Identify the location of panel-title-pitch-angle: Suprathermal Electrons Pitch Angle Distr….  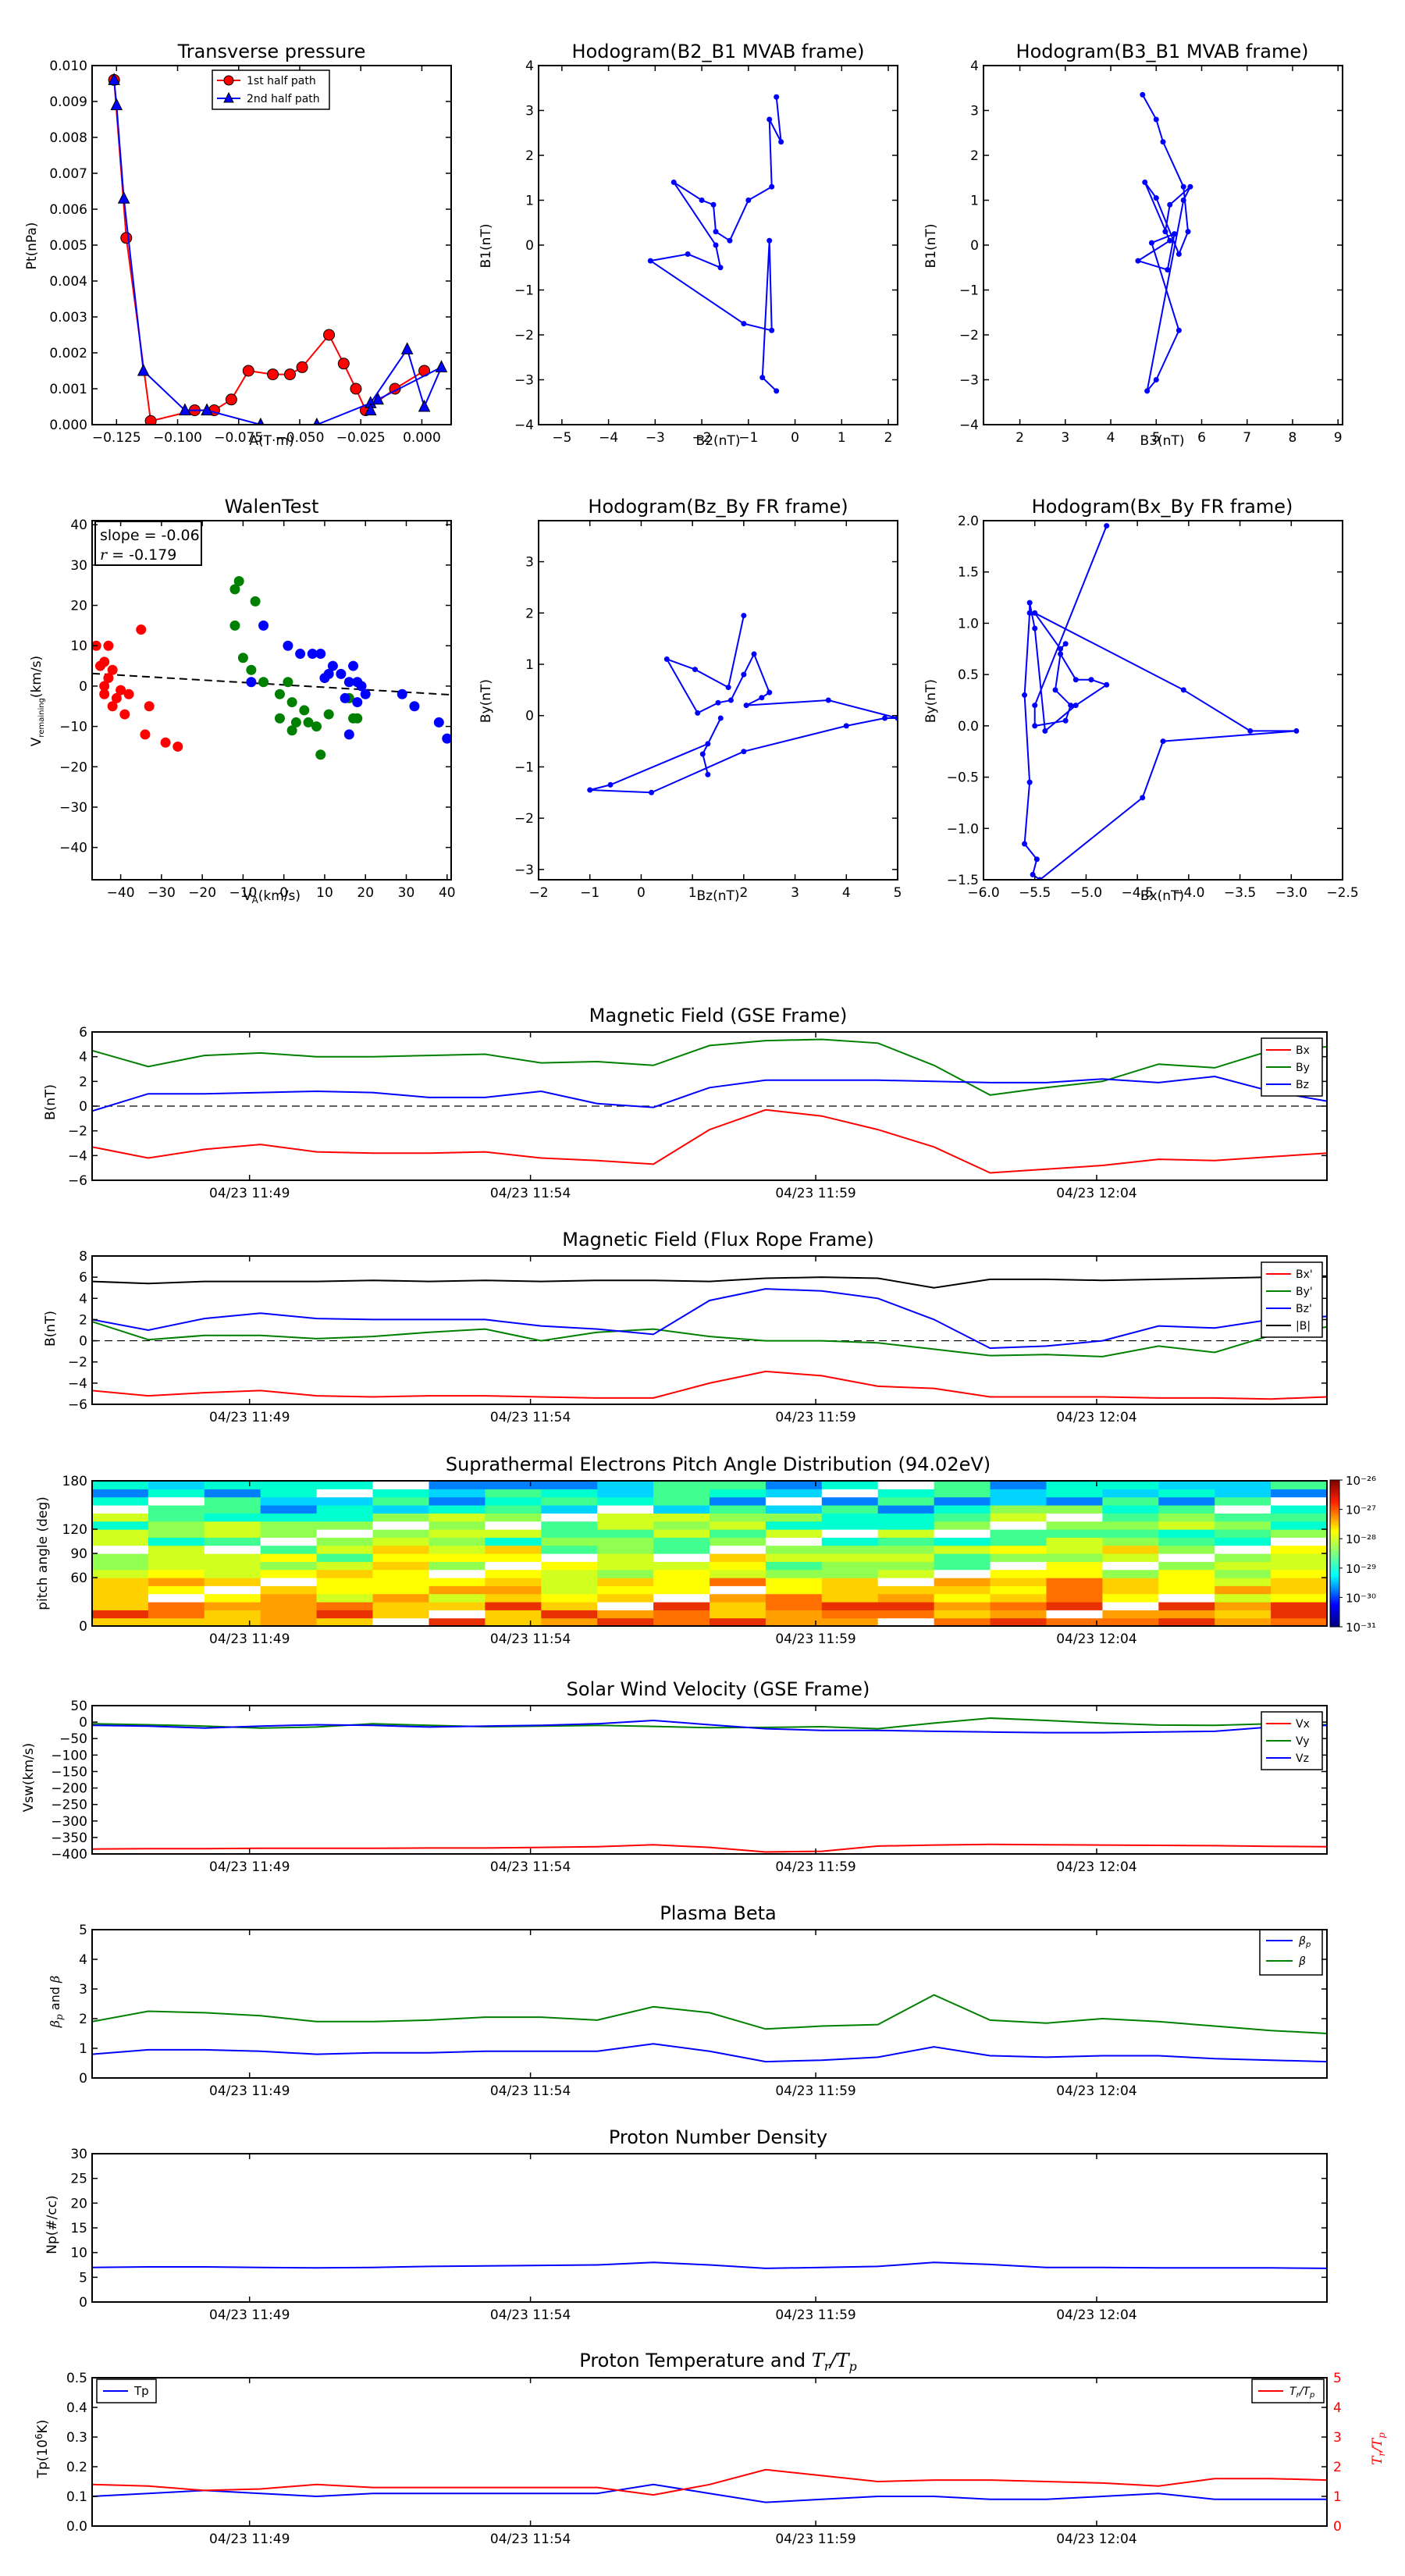
(718, 1464).